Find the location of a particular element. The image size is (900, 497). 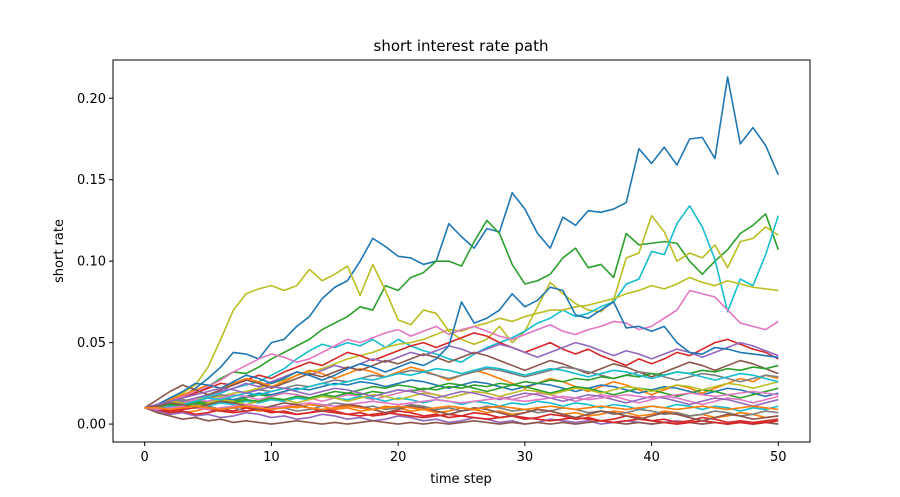

y-tick-label: 0.20 is located at coordinates (91, 99).